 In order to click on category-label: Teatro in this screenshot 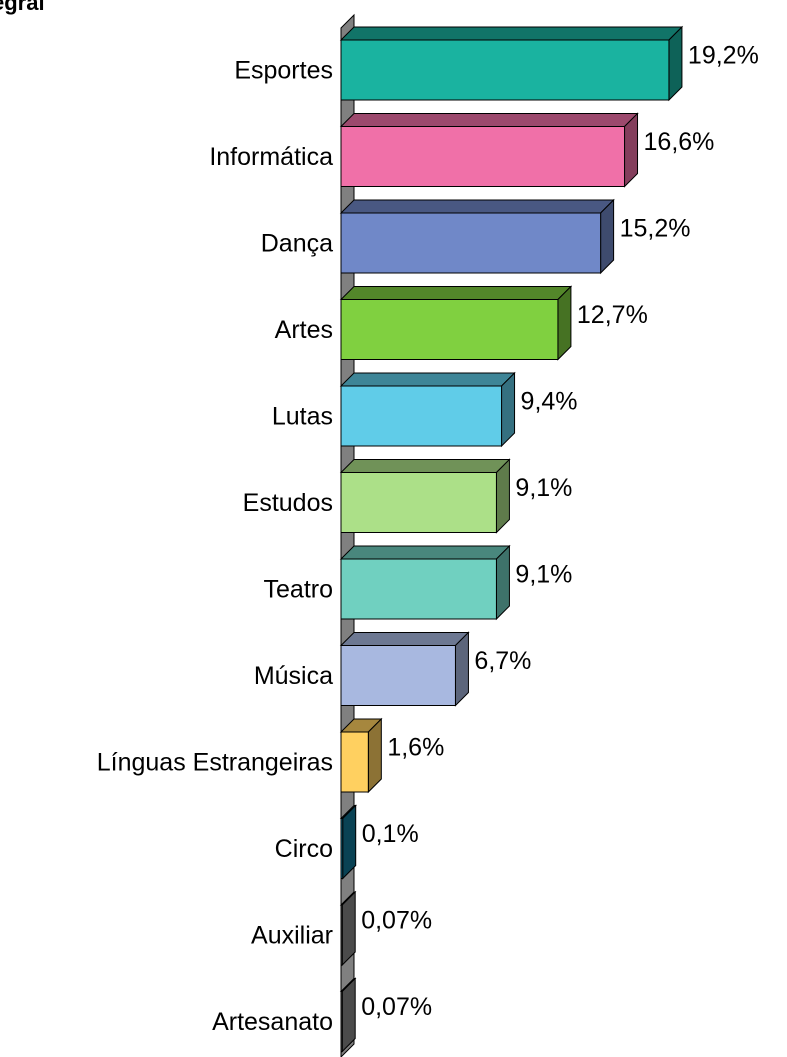, I will do `click(298, 590)`.